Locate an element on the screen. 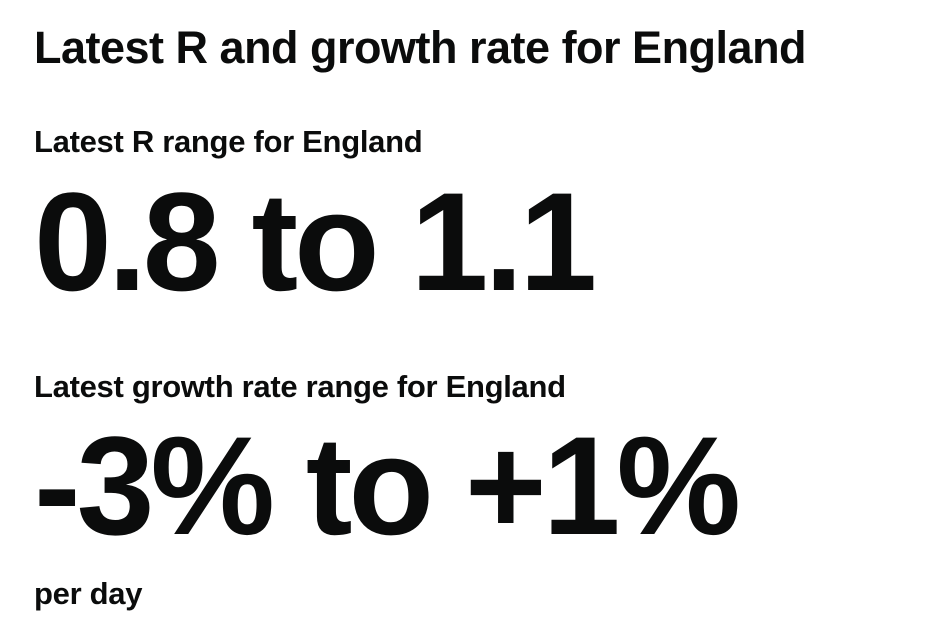 The image size is (938, 632). r-range-value: 0.8 to 1.1 is located at coordinates (315, 241).